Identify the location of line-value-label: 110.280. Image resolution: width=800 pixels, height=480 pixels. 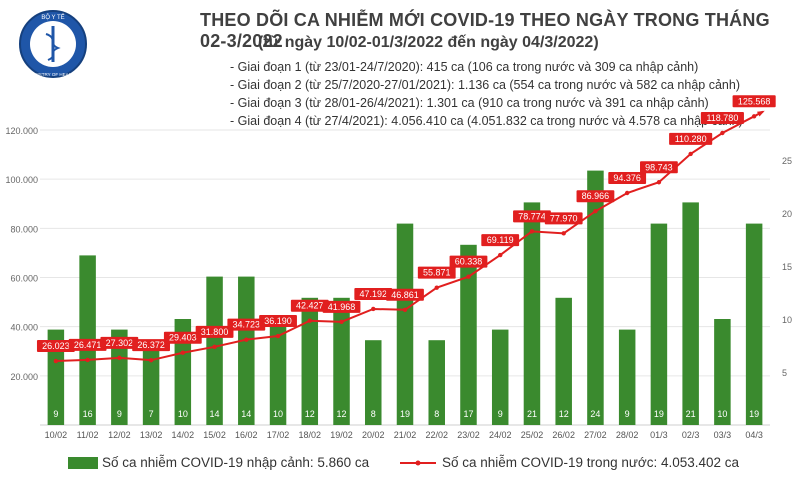
(691, 139).